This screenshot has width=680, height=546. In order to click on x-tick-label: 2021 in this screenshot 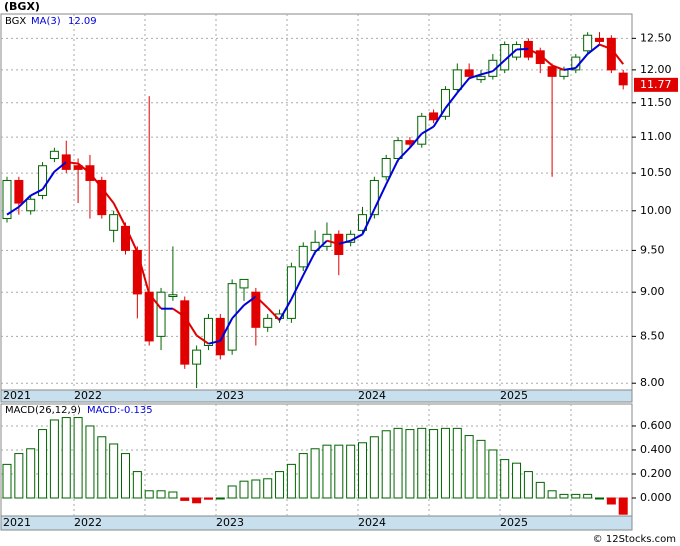, I will do `click(17, 522)`.